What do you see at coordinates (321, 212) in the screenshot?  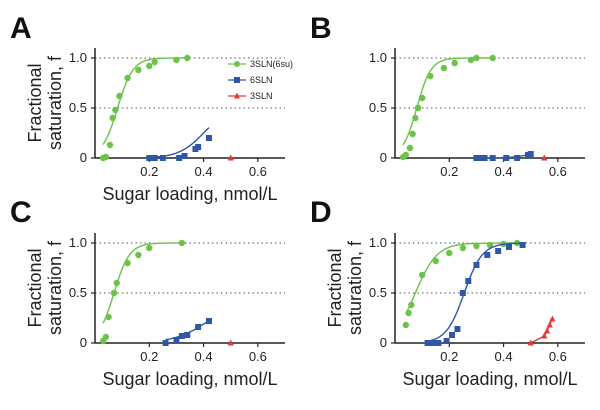 I see `panel-letter: D` at bounding box center [321, 212].